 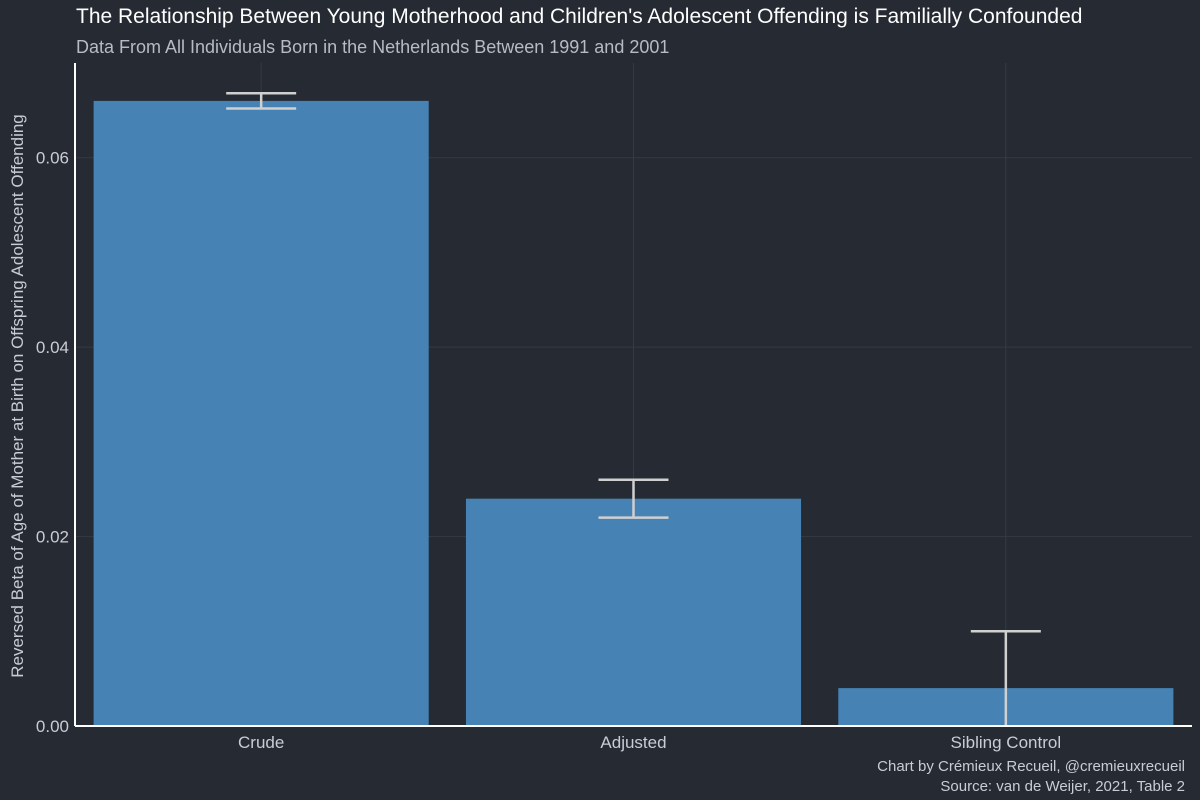 I want to click on x-tick-label: Adjusted, so click(x=633, y=742).